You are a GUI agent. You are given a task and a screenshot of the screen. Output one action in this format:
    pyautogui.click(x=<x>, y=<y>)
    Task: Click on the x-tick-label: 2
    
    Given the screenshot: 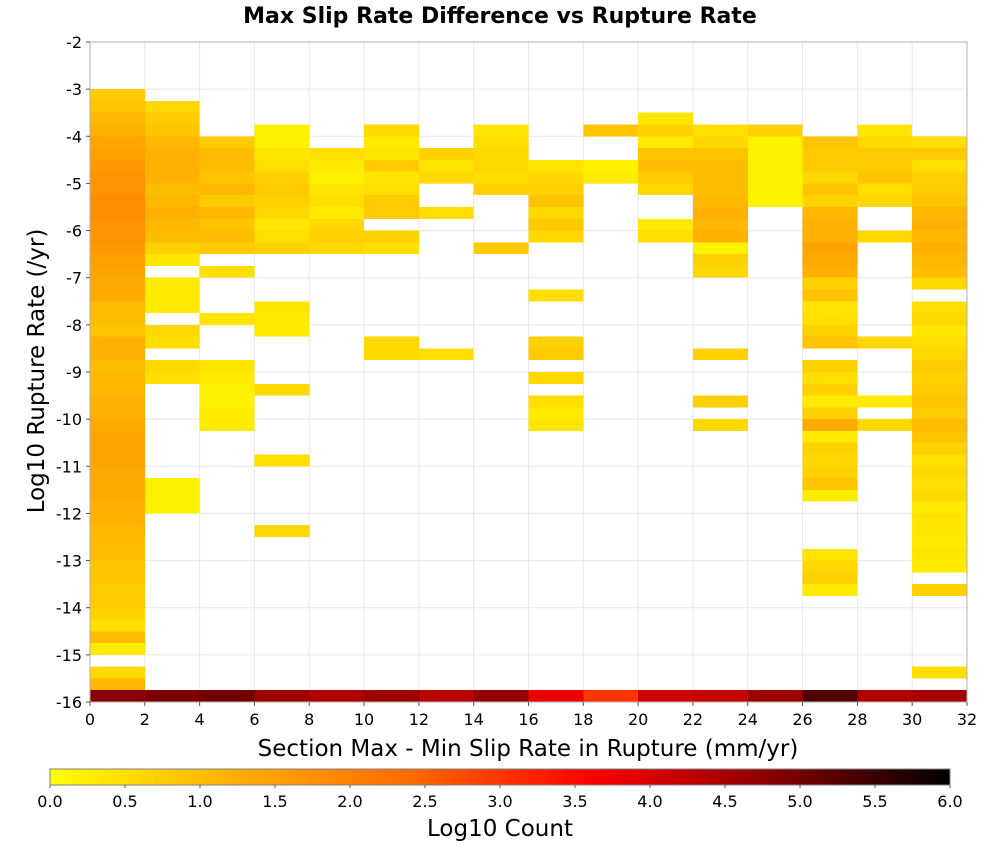 What is the action you would take?
    pyautogui.click(x=145, y=719)
    